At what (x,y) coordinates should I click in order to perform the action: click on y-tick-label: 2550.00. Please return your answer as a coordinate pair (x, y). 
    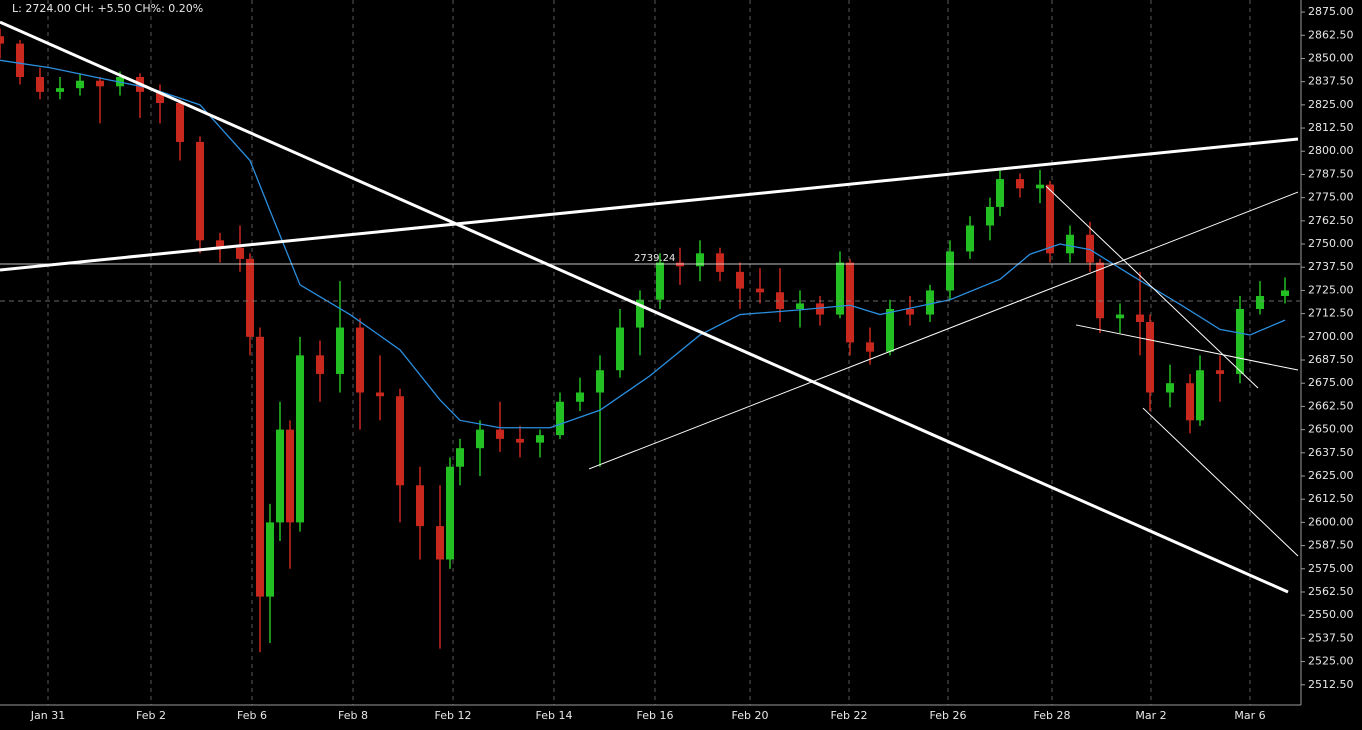
    Looking at the image, I should click on (1331, 614).